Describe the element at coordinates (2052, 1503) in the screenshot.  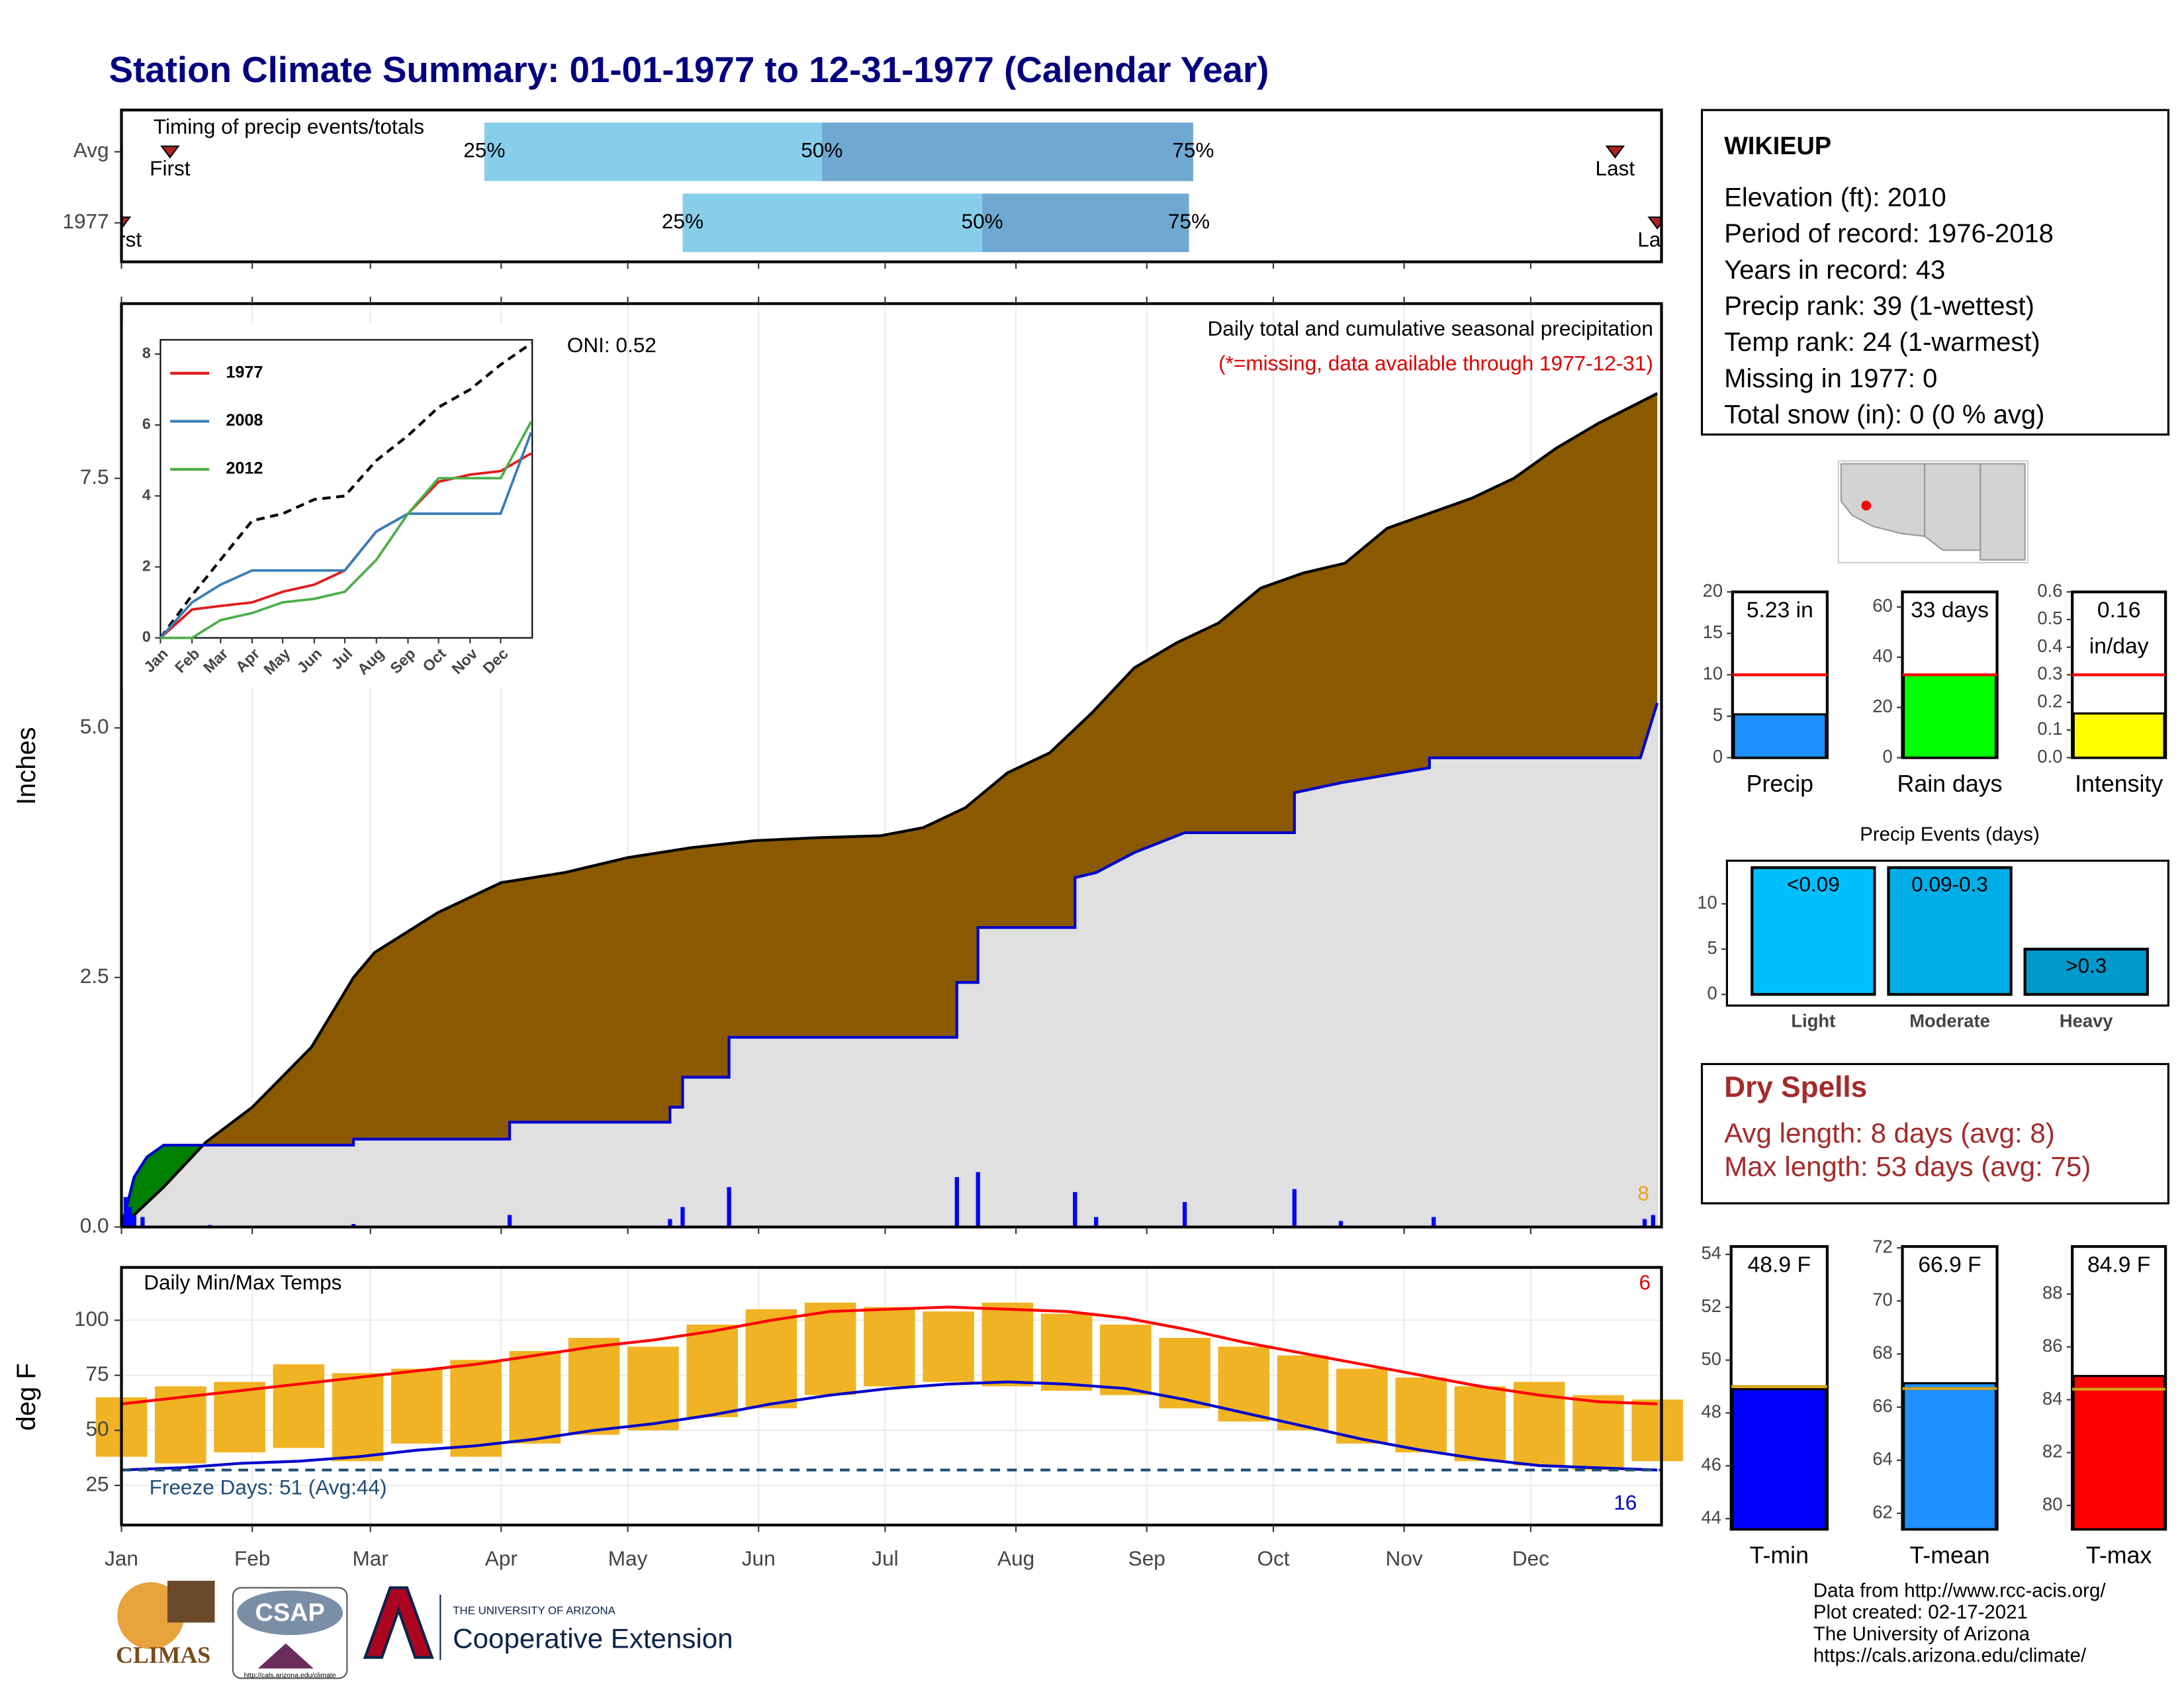
I see `y-tick-label: 80` at that location.